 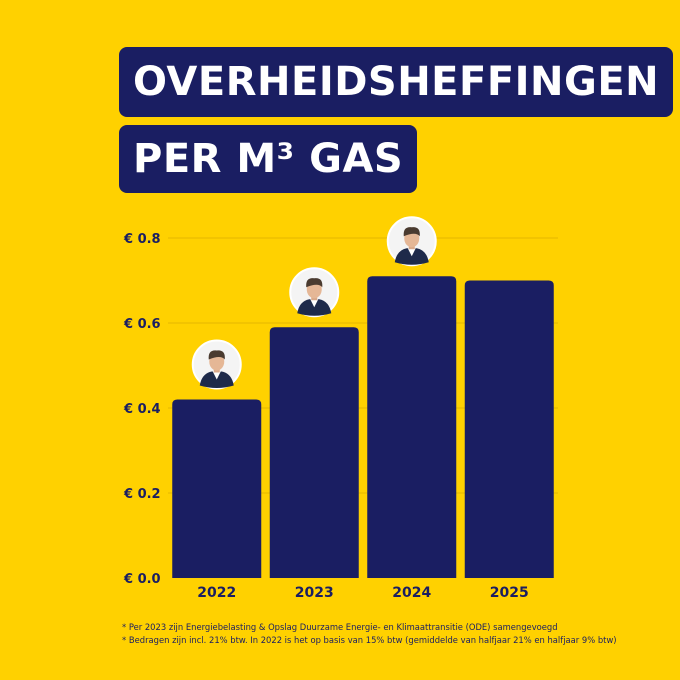 I want to click on bar-2023, so click(x=314, y=452).